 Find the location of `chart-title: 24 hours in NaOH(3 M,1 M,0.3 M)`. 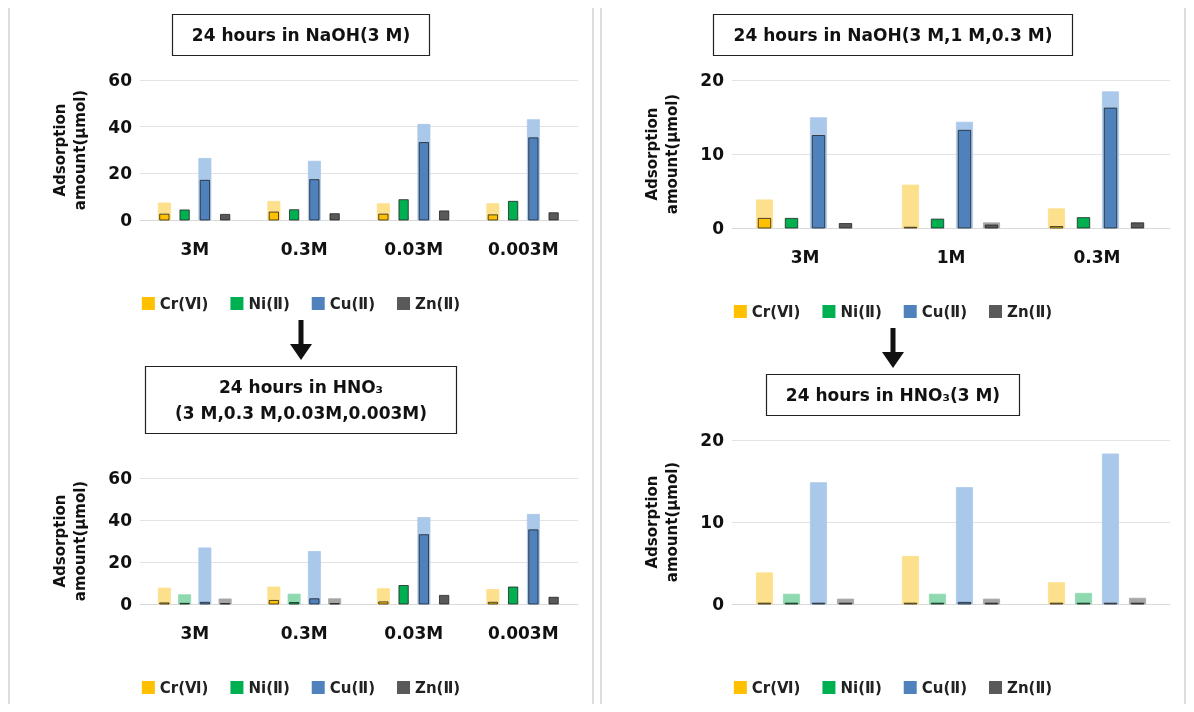

chart-title: 24 hours in NaOH(3 M,1 M,0.3 M) is located at coordinates (893, 35).